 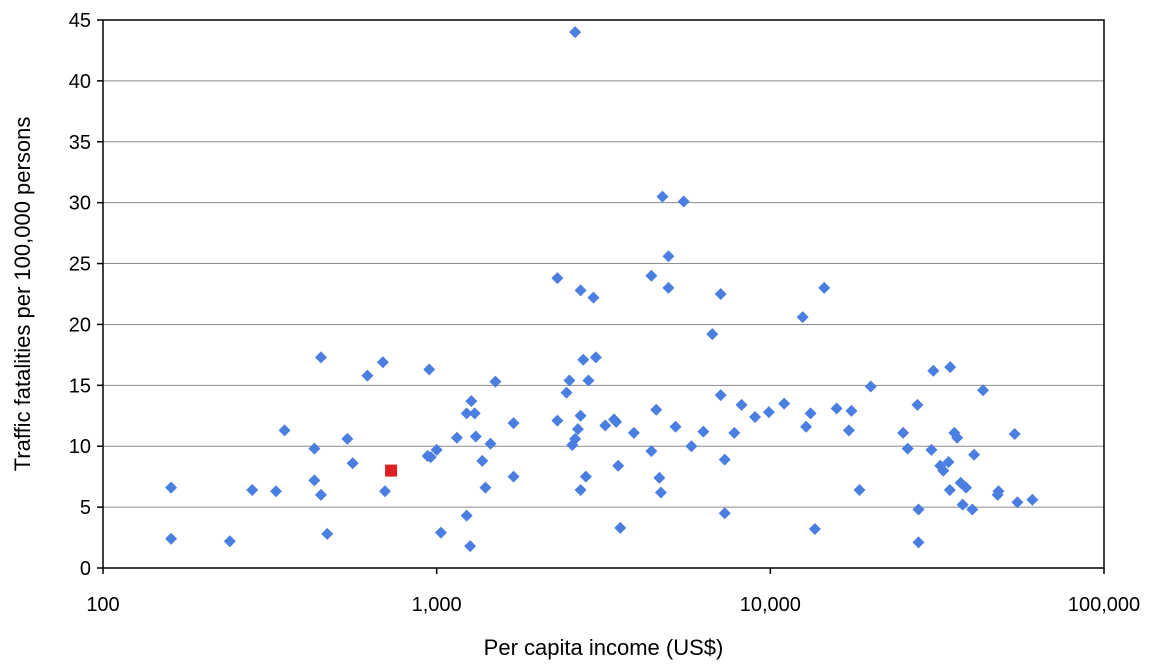 What do you see at coordinates (80, 143) in the screenshot?
I see `y-tick-label: 35` at bounding box center [80, 143].